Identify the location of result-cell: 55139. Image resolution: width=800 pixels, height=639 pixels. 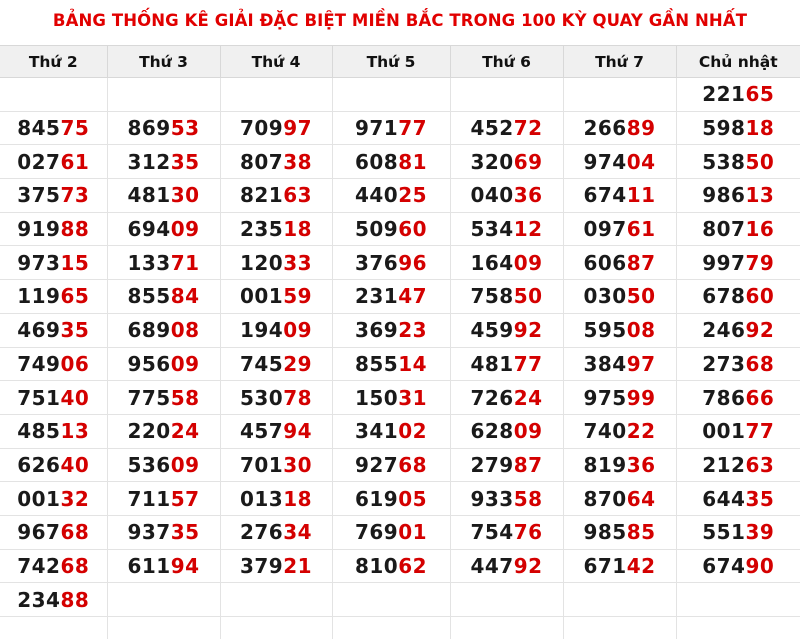
(737, 532).